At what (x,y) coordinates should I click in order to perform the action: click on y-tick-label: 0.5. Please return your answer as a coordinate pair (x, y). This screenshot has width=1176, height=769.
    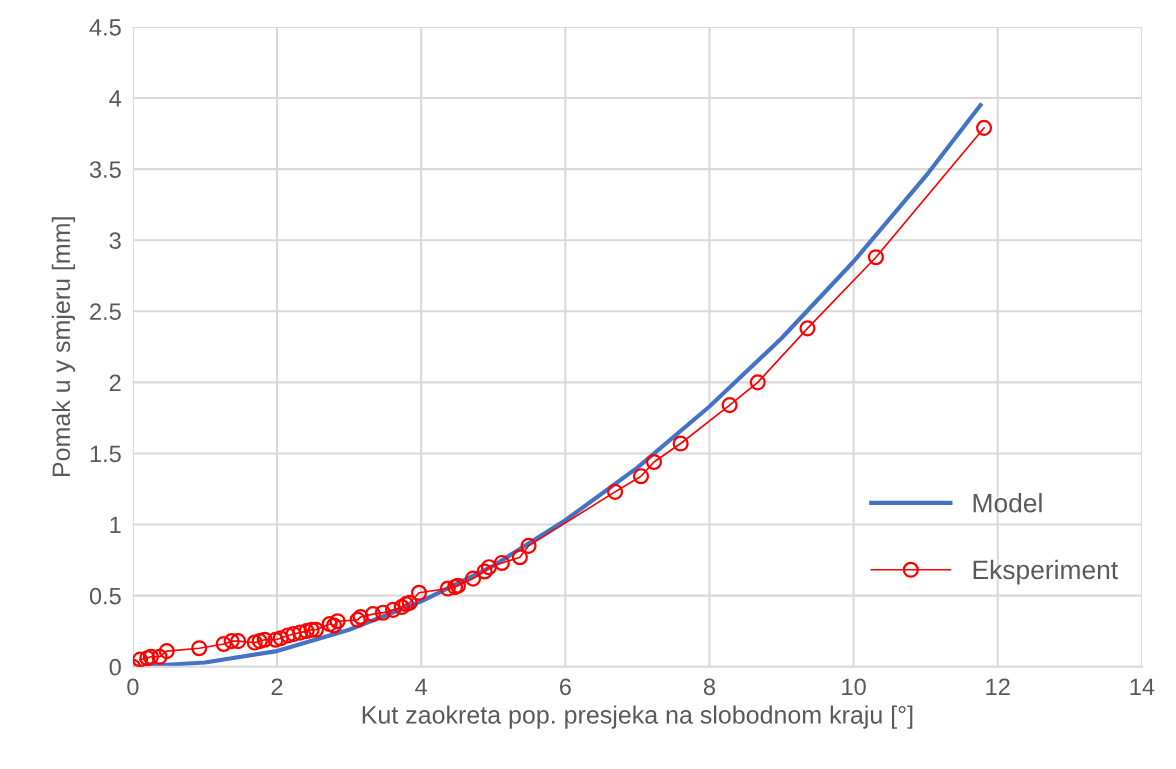
    Looking at the image, I should click on (105, 596).